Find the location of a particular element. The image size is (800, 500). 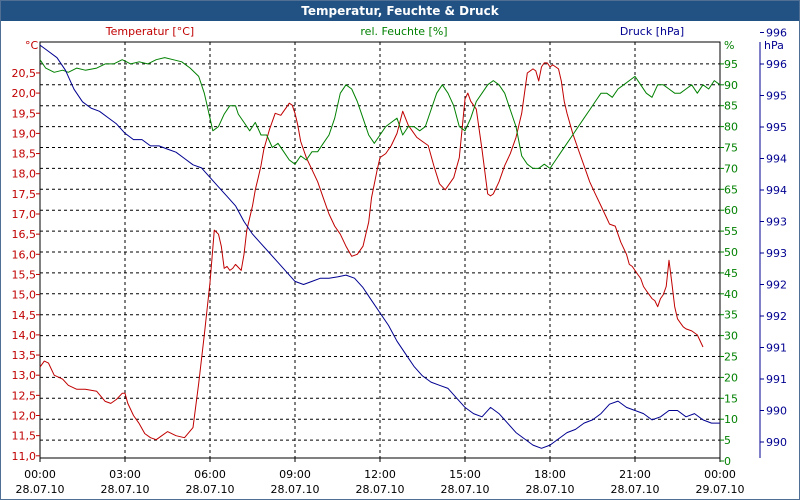

humidity-tick-label: 35 is located at coordinates (731, 315).